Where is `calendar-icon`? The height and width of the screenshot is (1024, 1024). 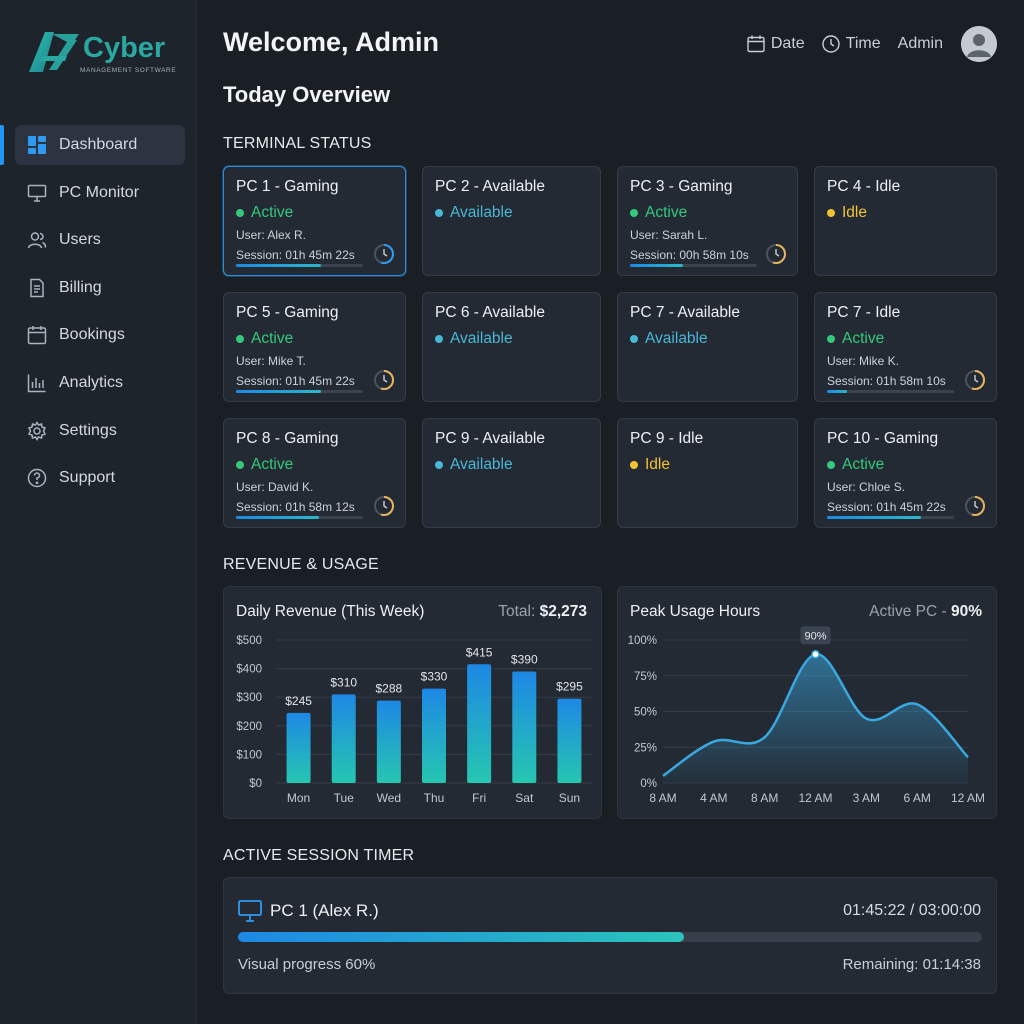
calendar-icon is located at coordinates (37, 335).